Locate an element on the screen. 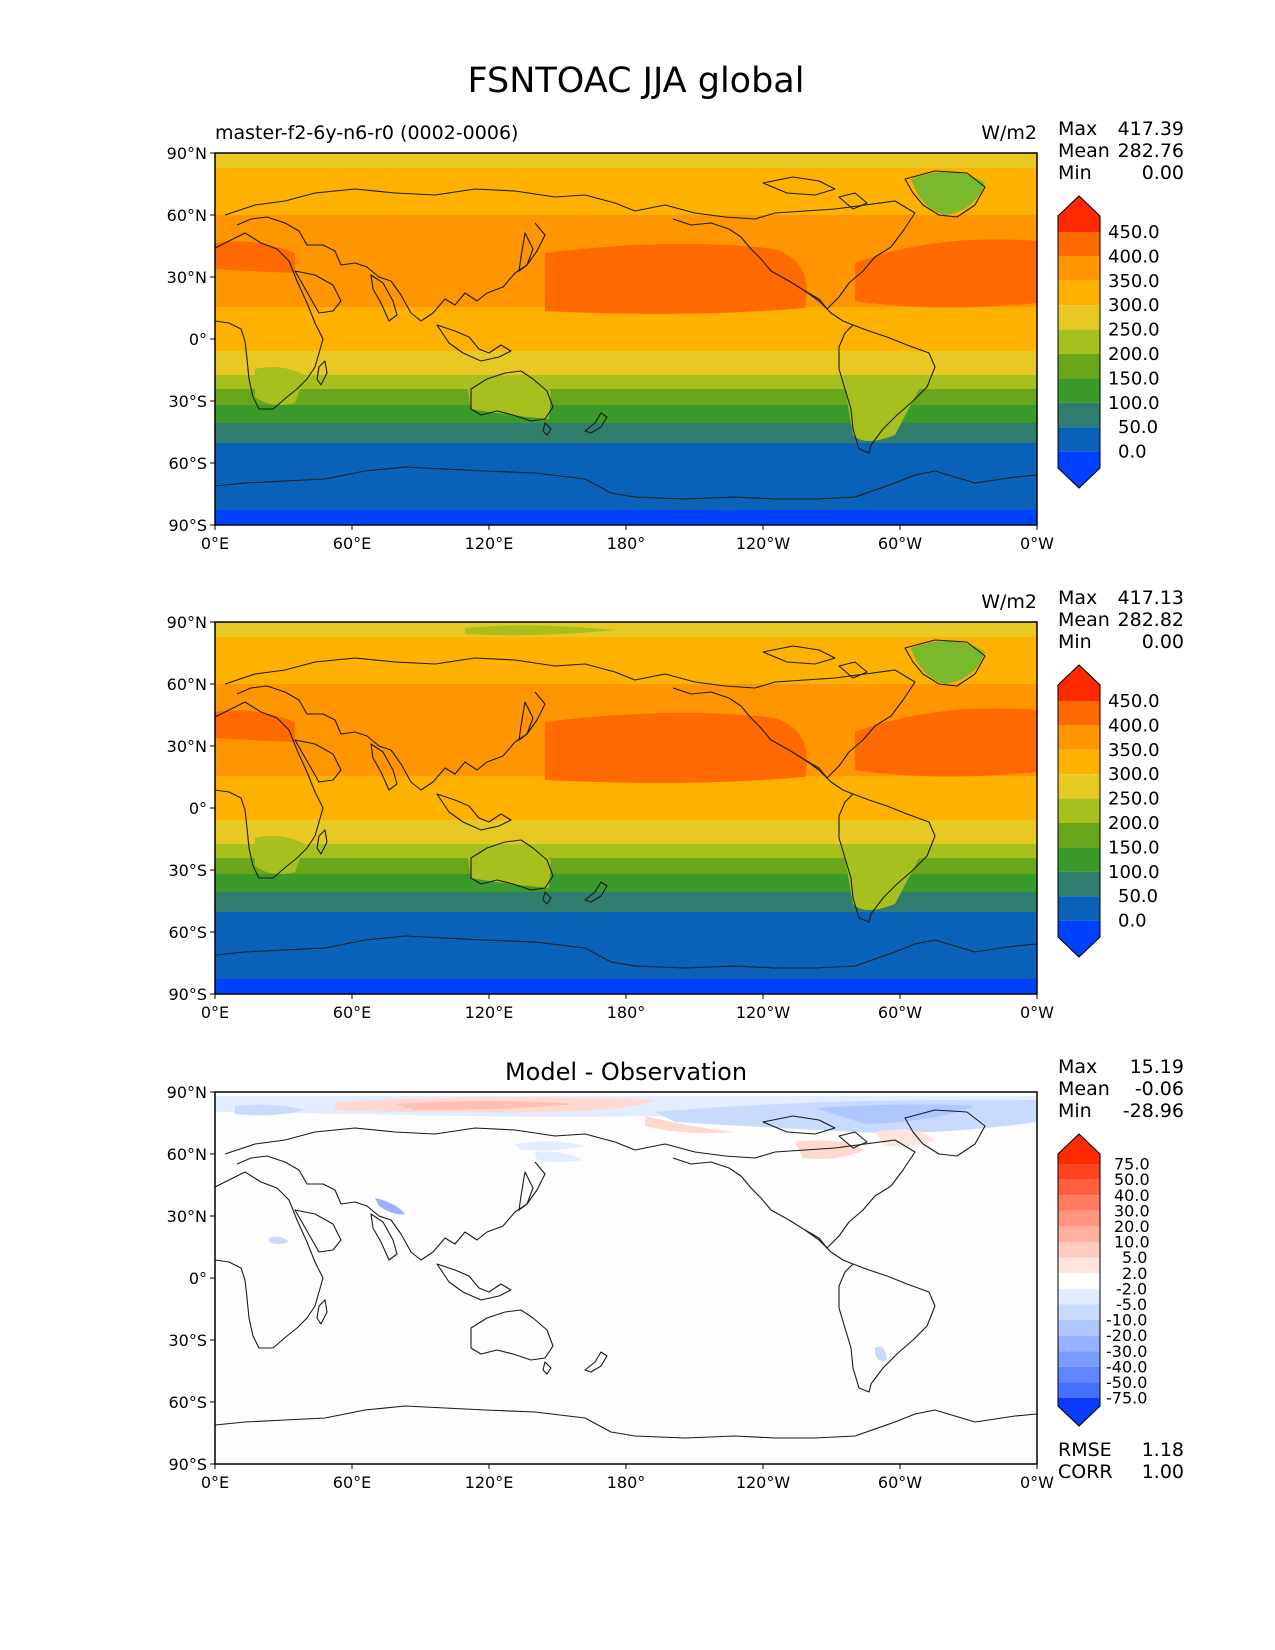 This screenshot has height=1650, width=1275. colorbar-label: 400.0 is located at coordinates (1134, 256).